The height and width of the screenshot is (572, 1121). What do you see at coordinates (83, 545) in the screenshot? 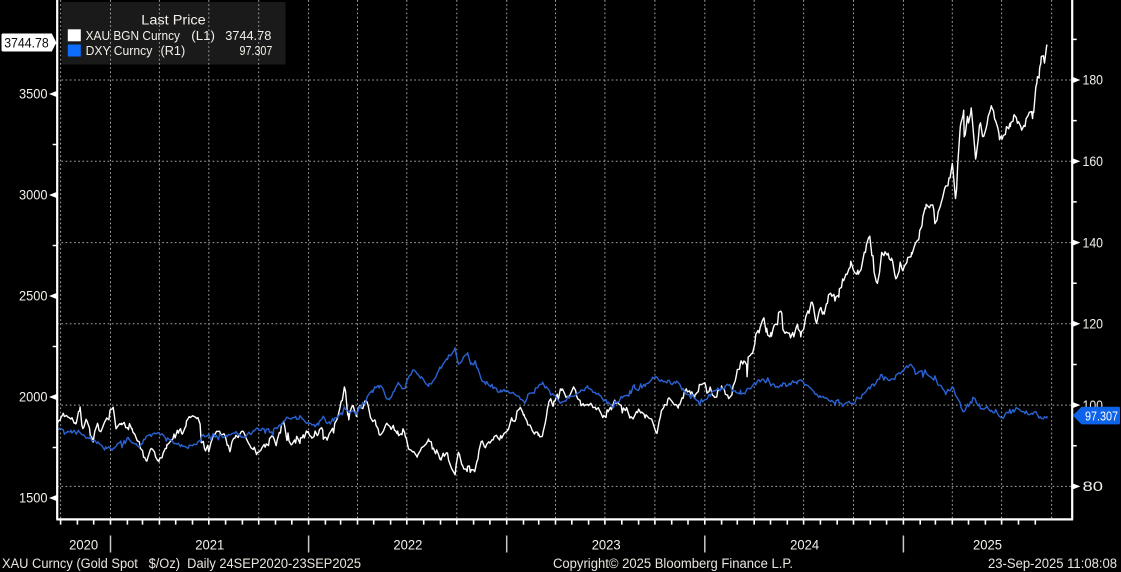
I see `svg-text: 2020` at bounding box center [83, 545].